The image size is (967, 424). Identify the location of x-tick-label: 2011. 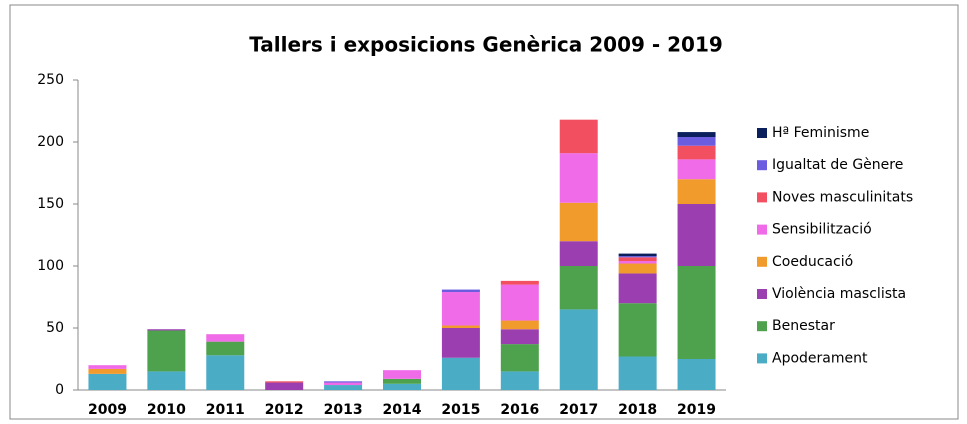
(225, 410).